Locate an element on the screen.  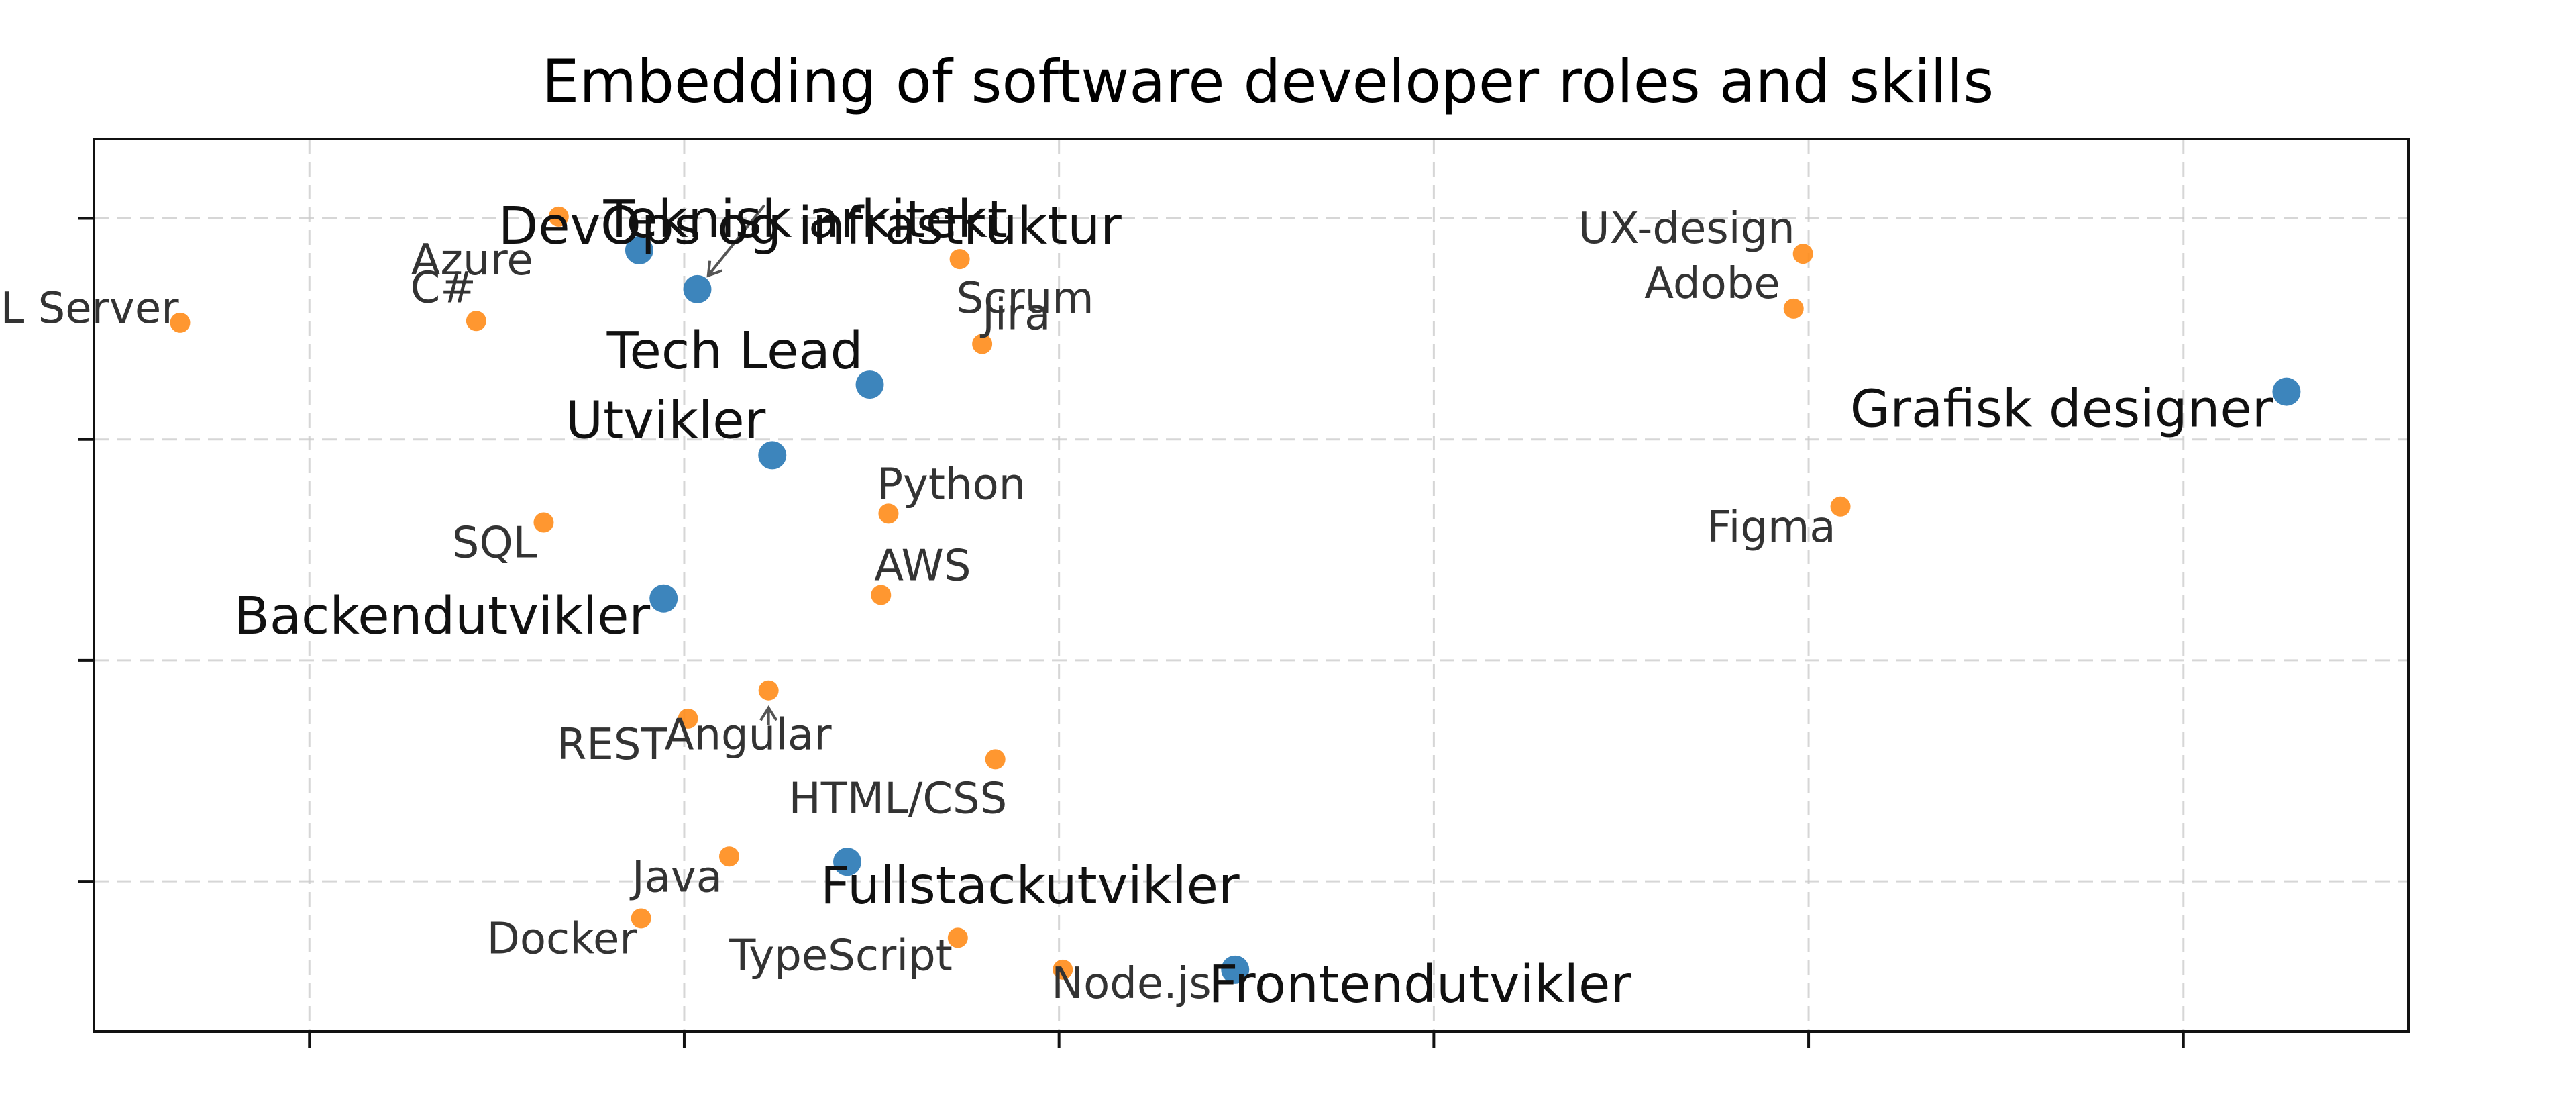
skill-point-python is located at coordinates (888, 513).